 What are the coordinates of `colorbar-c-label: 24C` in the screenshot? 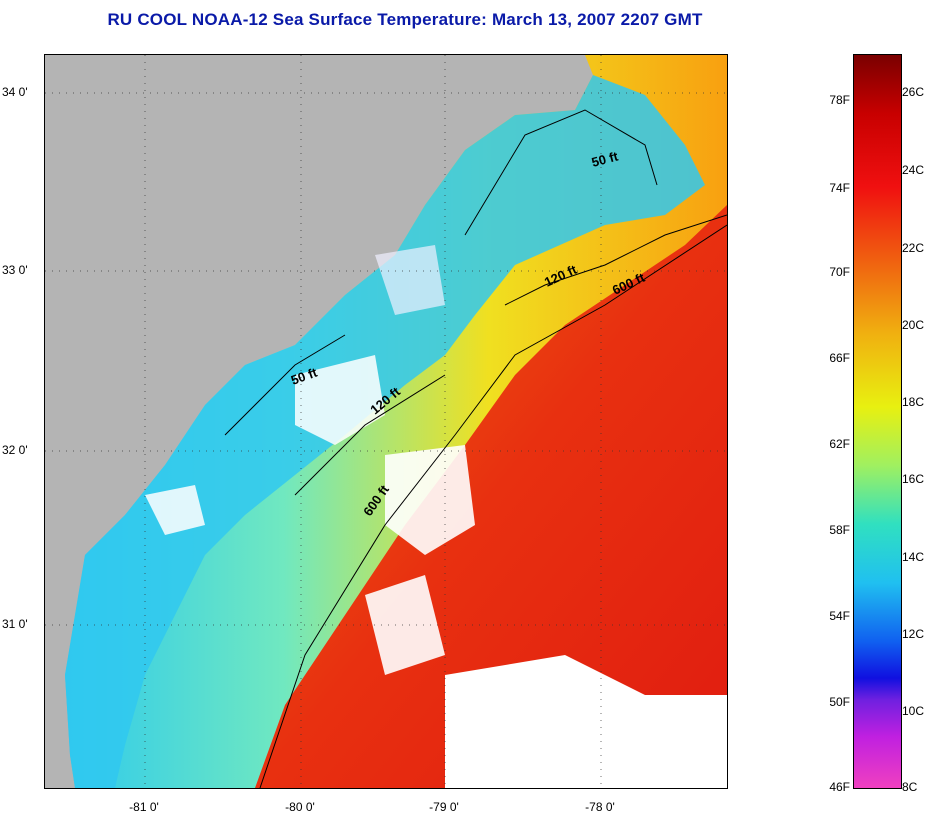 It's located at (913, 170).